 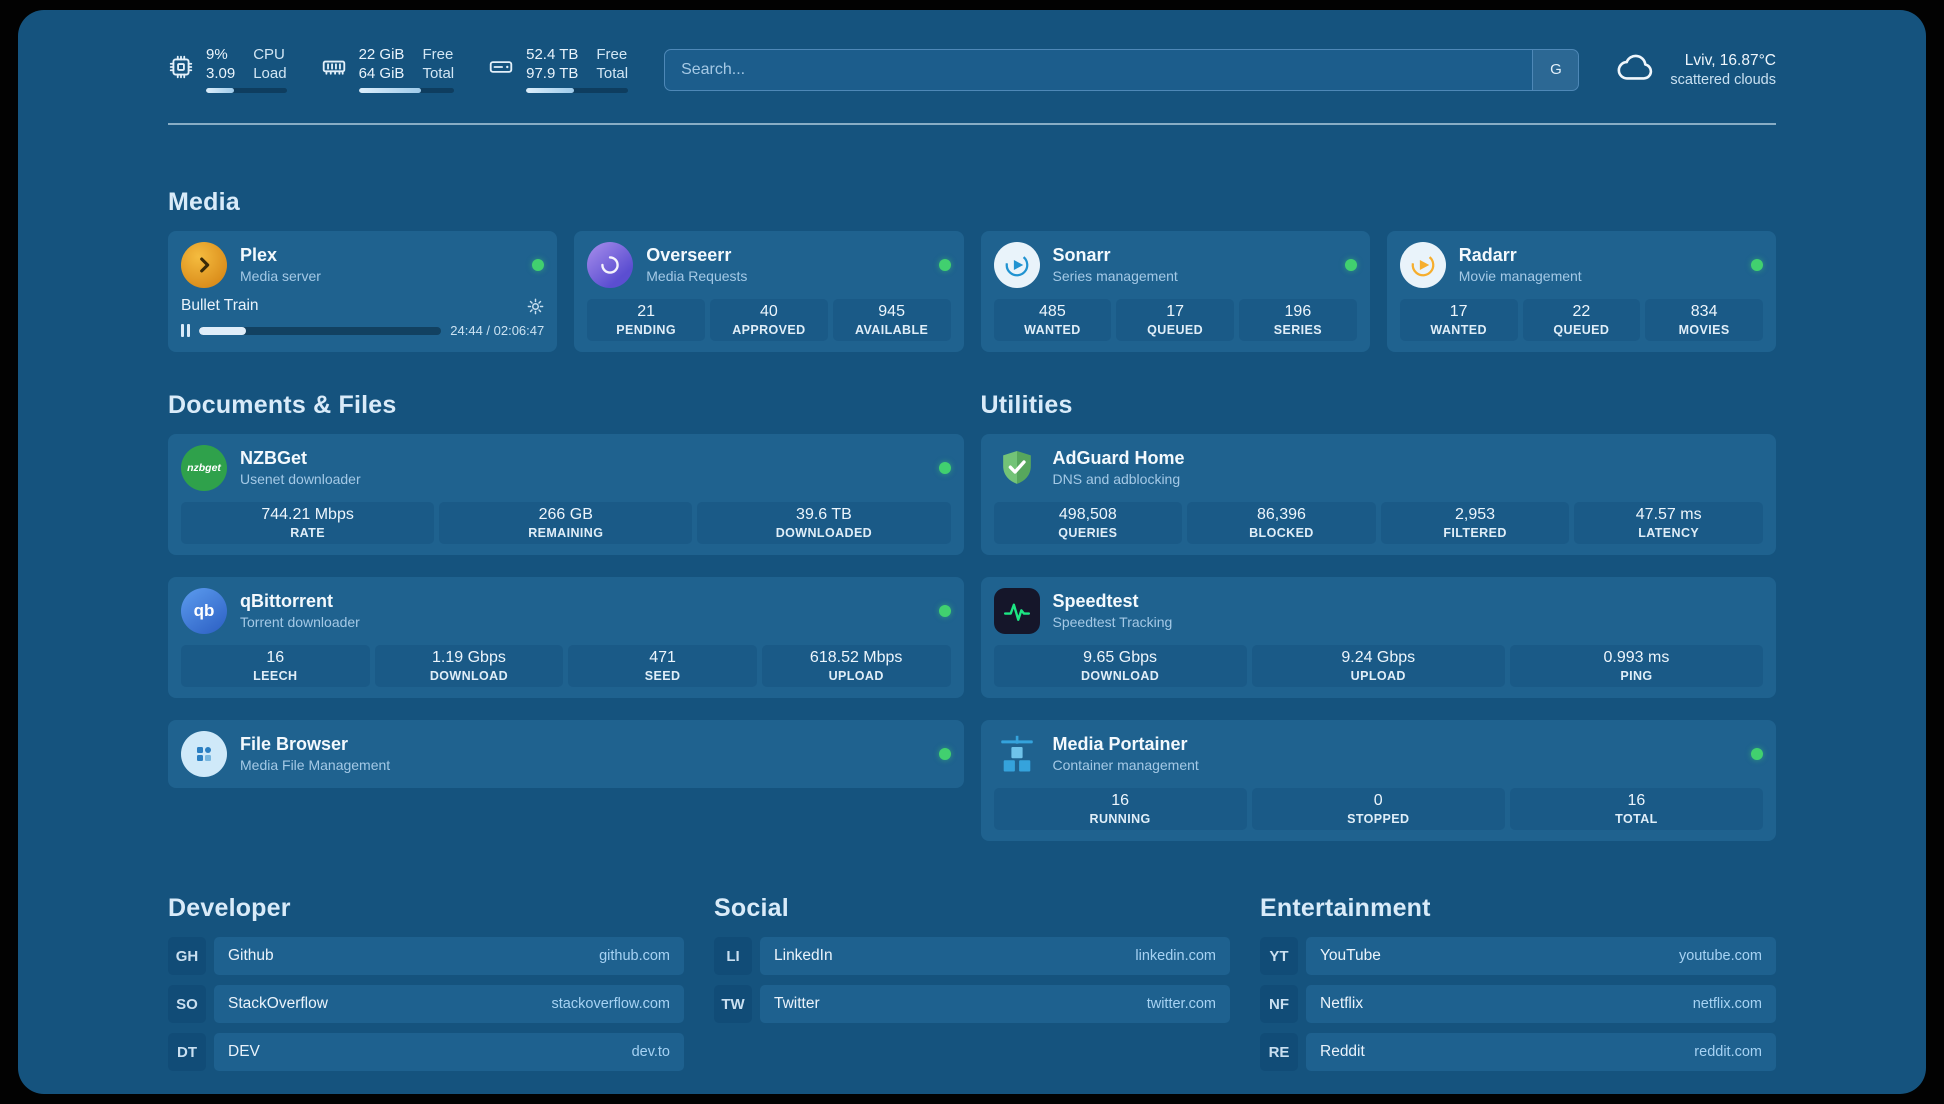 What do you see at coordinates (646, 320) in the screenshot?
I see `stat-pending: 21 PENDING` at bounding box center [646, 320].